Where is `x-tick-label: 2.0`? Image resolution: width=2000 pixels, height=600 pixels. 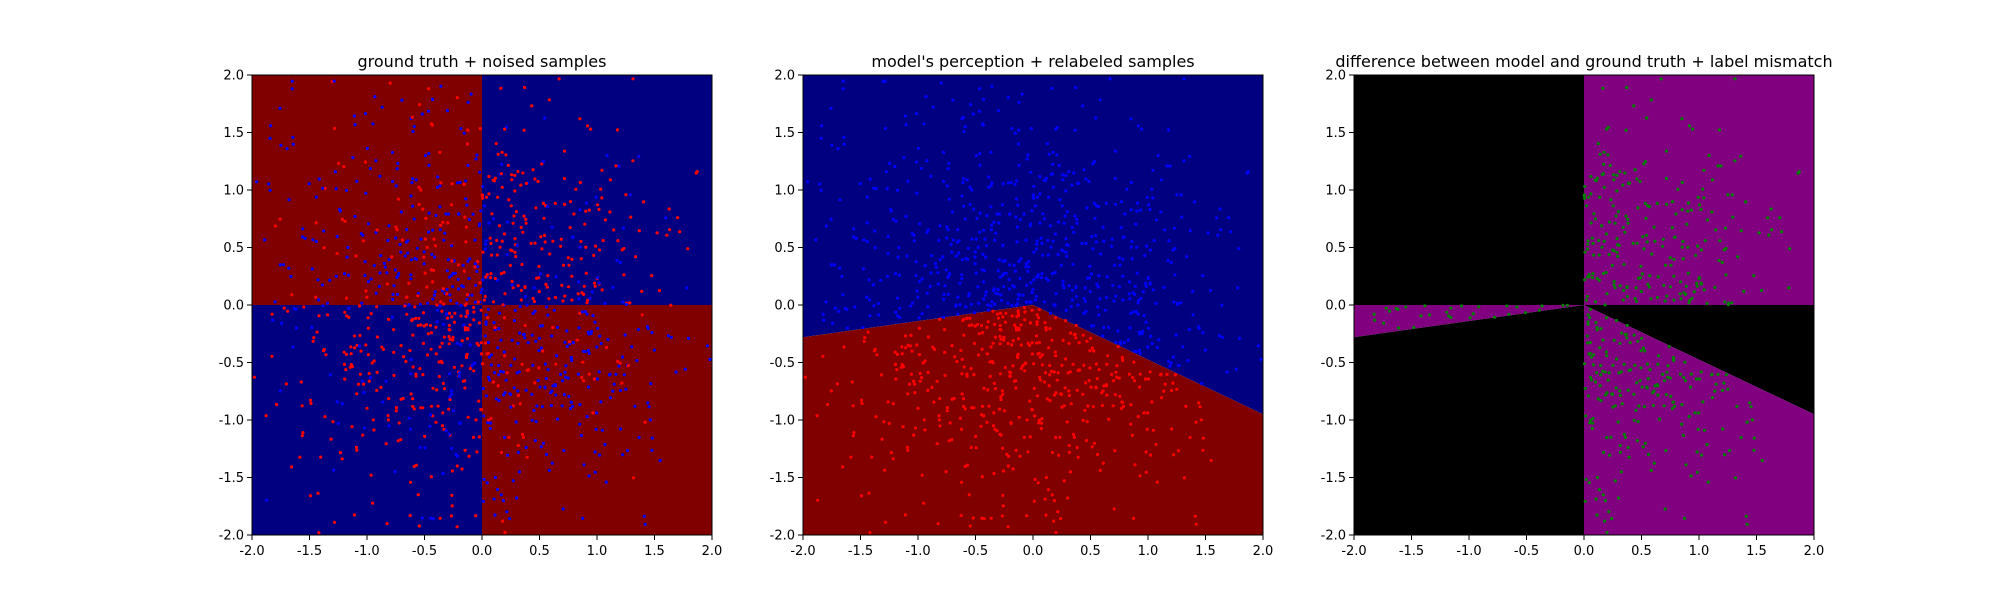
x-tick-label: 2.0 is located at coordinates (1263, 551).